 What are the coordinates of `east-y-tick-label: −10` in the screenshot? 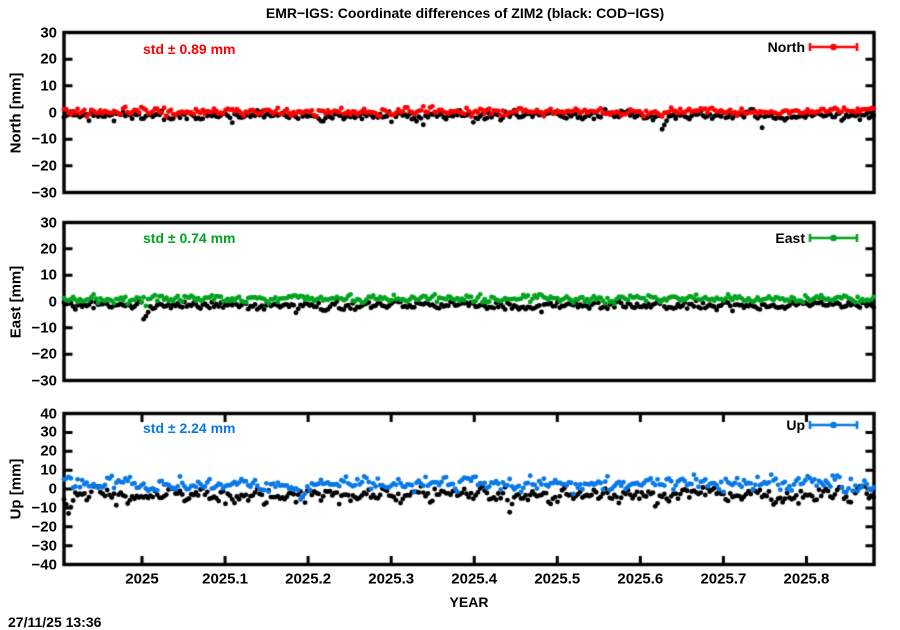 It's located at (44, 328).